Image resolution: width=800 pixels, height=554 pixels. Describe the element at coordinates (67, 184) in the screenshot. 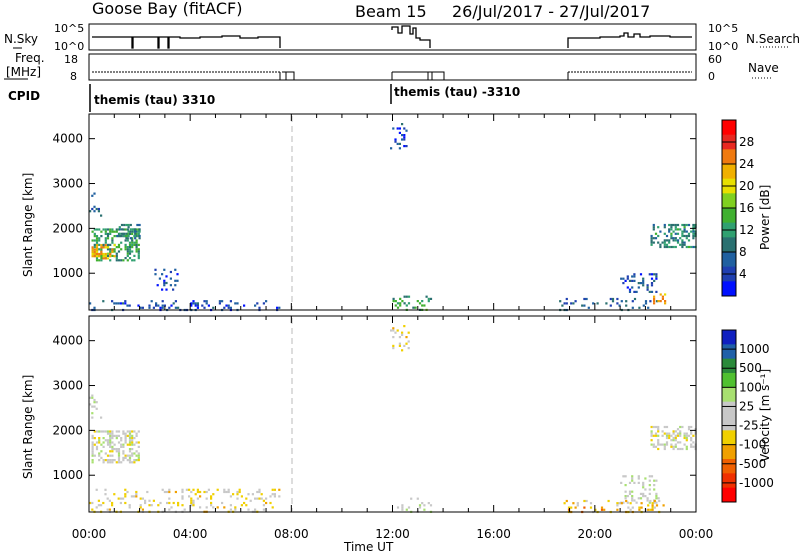

I see `y-tick-label: 3000` at that location.